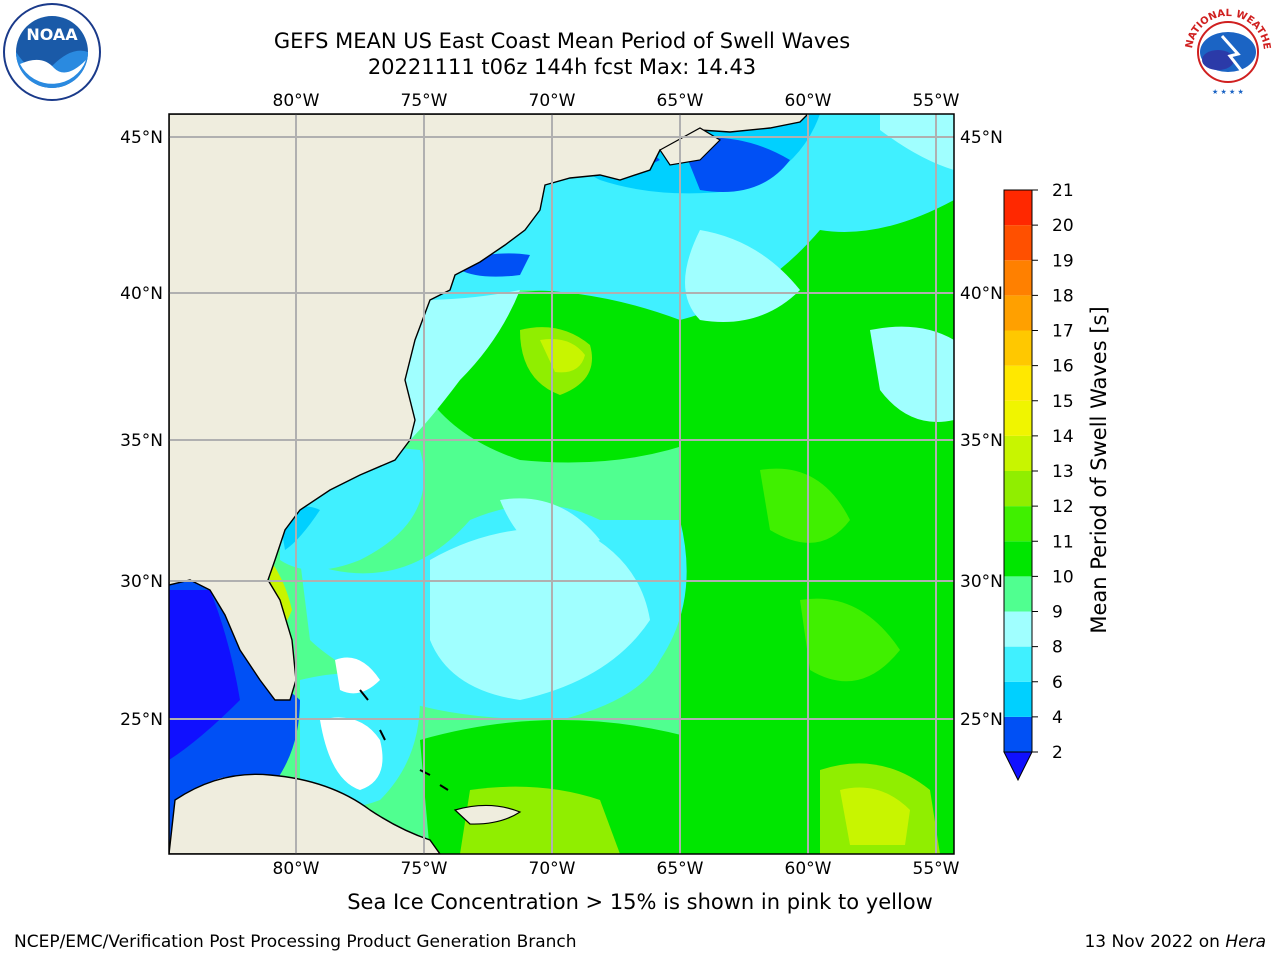 Image resolution: width=1280 pixels, height=960 pixels. I want to click on lat-label-right: 25°N, so click(981, 720).